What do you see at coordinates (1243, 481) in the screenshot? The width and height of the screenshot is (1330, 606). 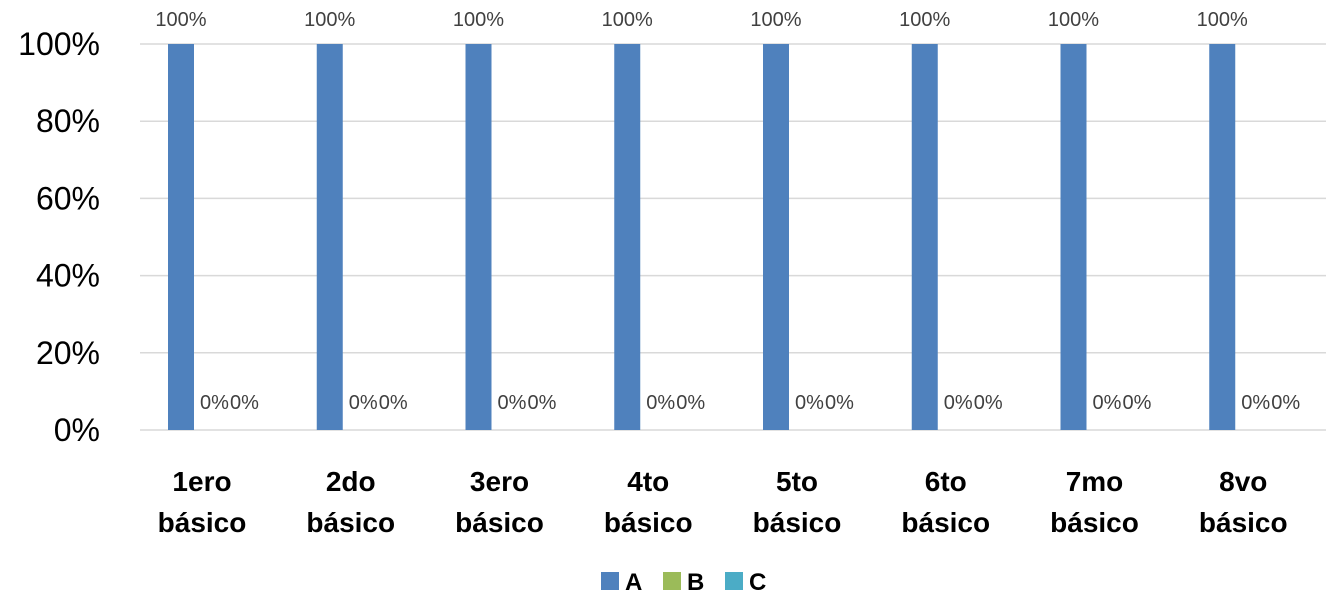 I see `x-category-label: 8vo` at bounding box center [1243, 481].